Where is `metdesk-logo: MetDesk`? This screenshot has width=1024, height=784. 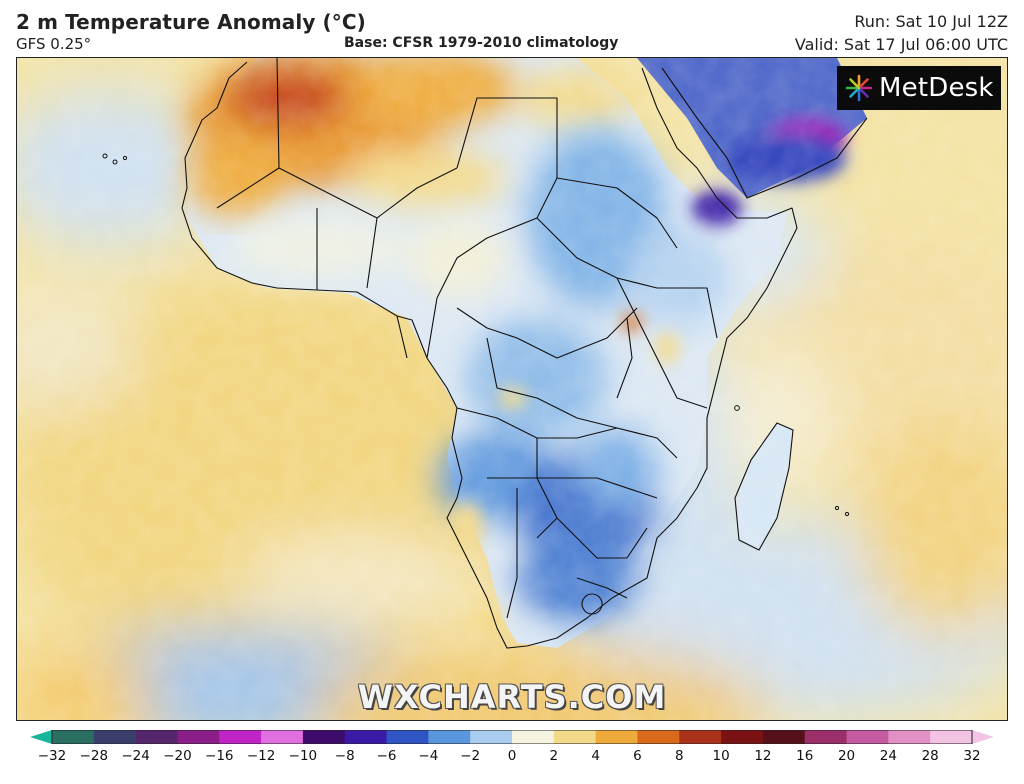
metdesk-logo: MetDesk is located at coordinates (919, 88).